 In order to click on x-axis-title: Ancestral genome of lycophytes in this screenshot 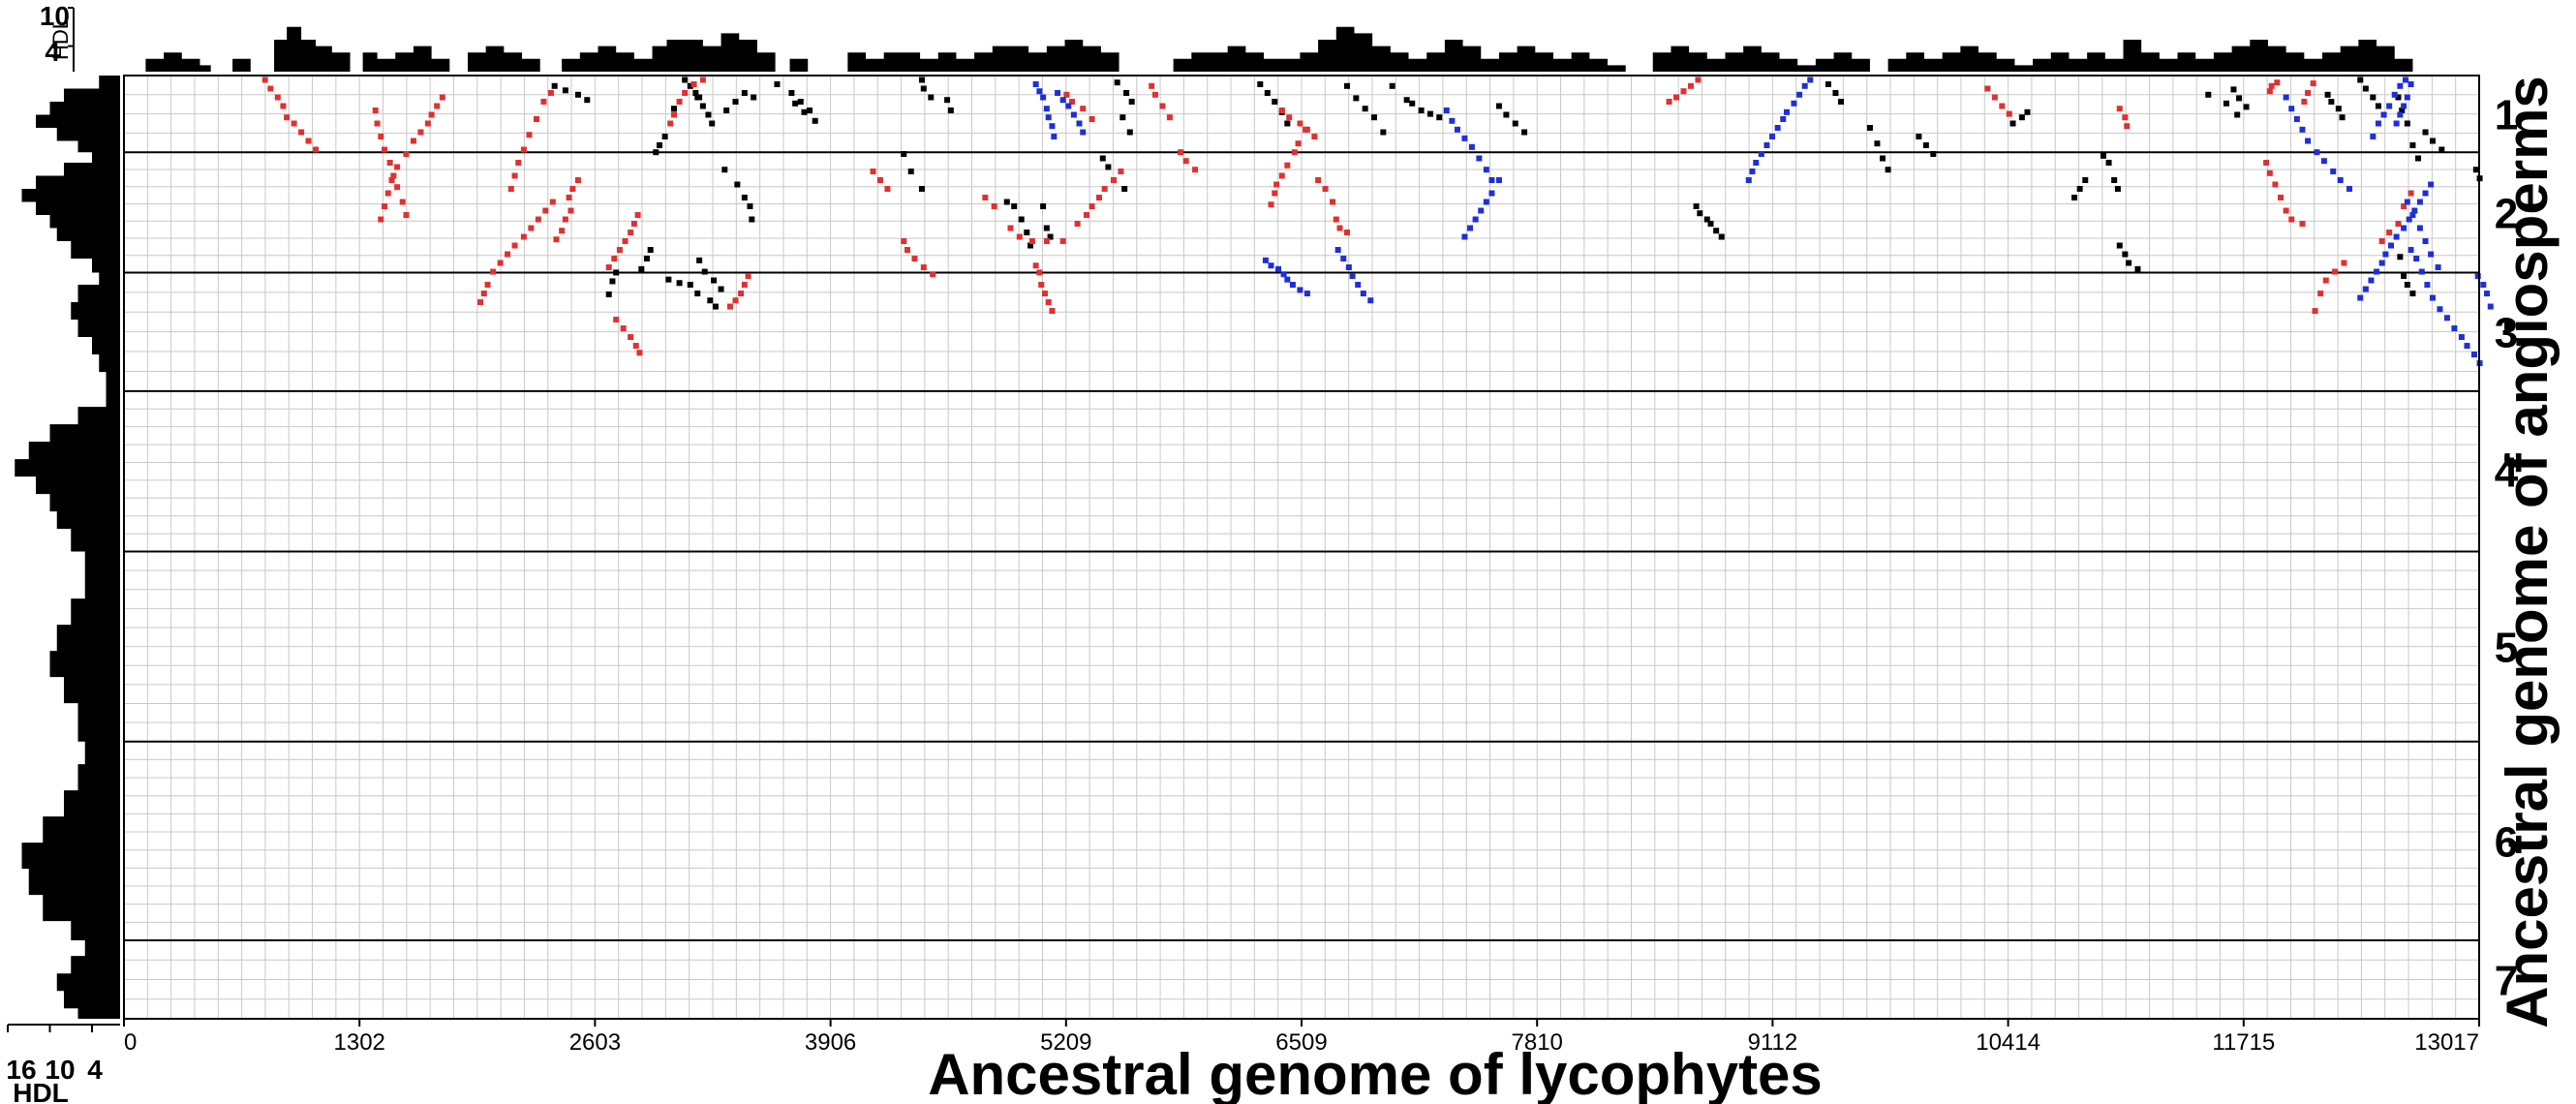, I will do `click(1375, 1073)`.